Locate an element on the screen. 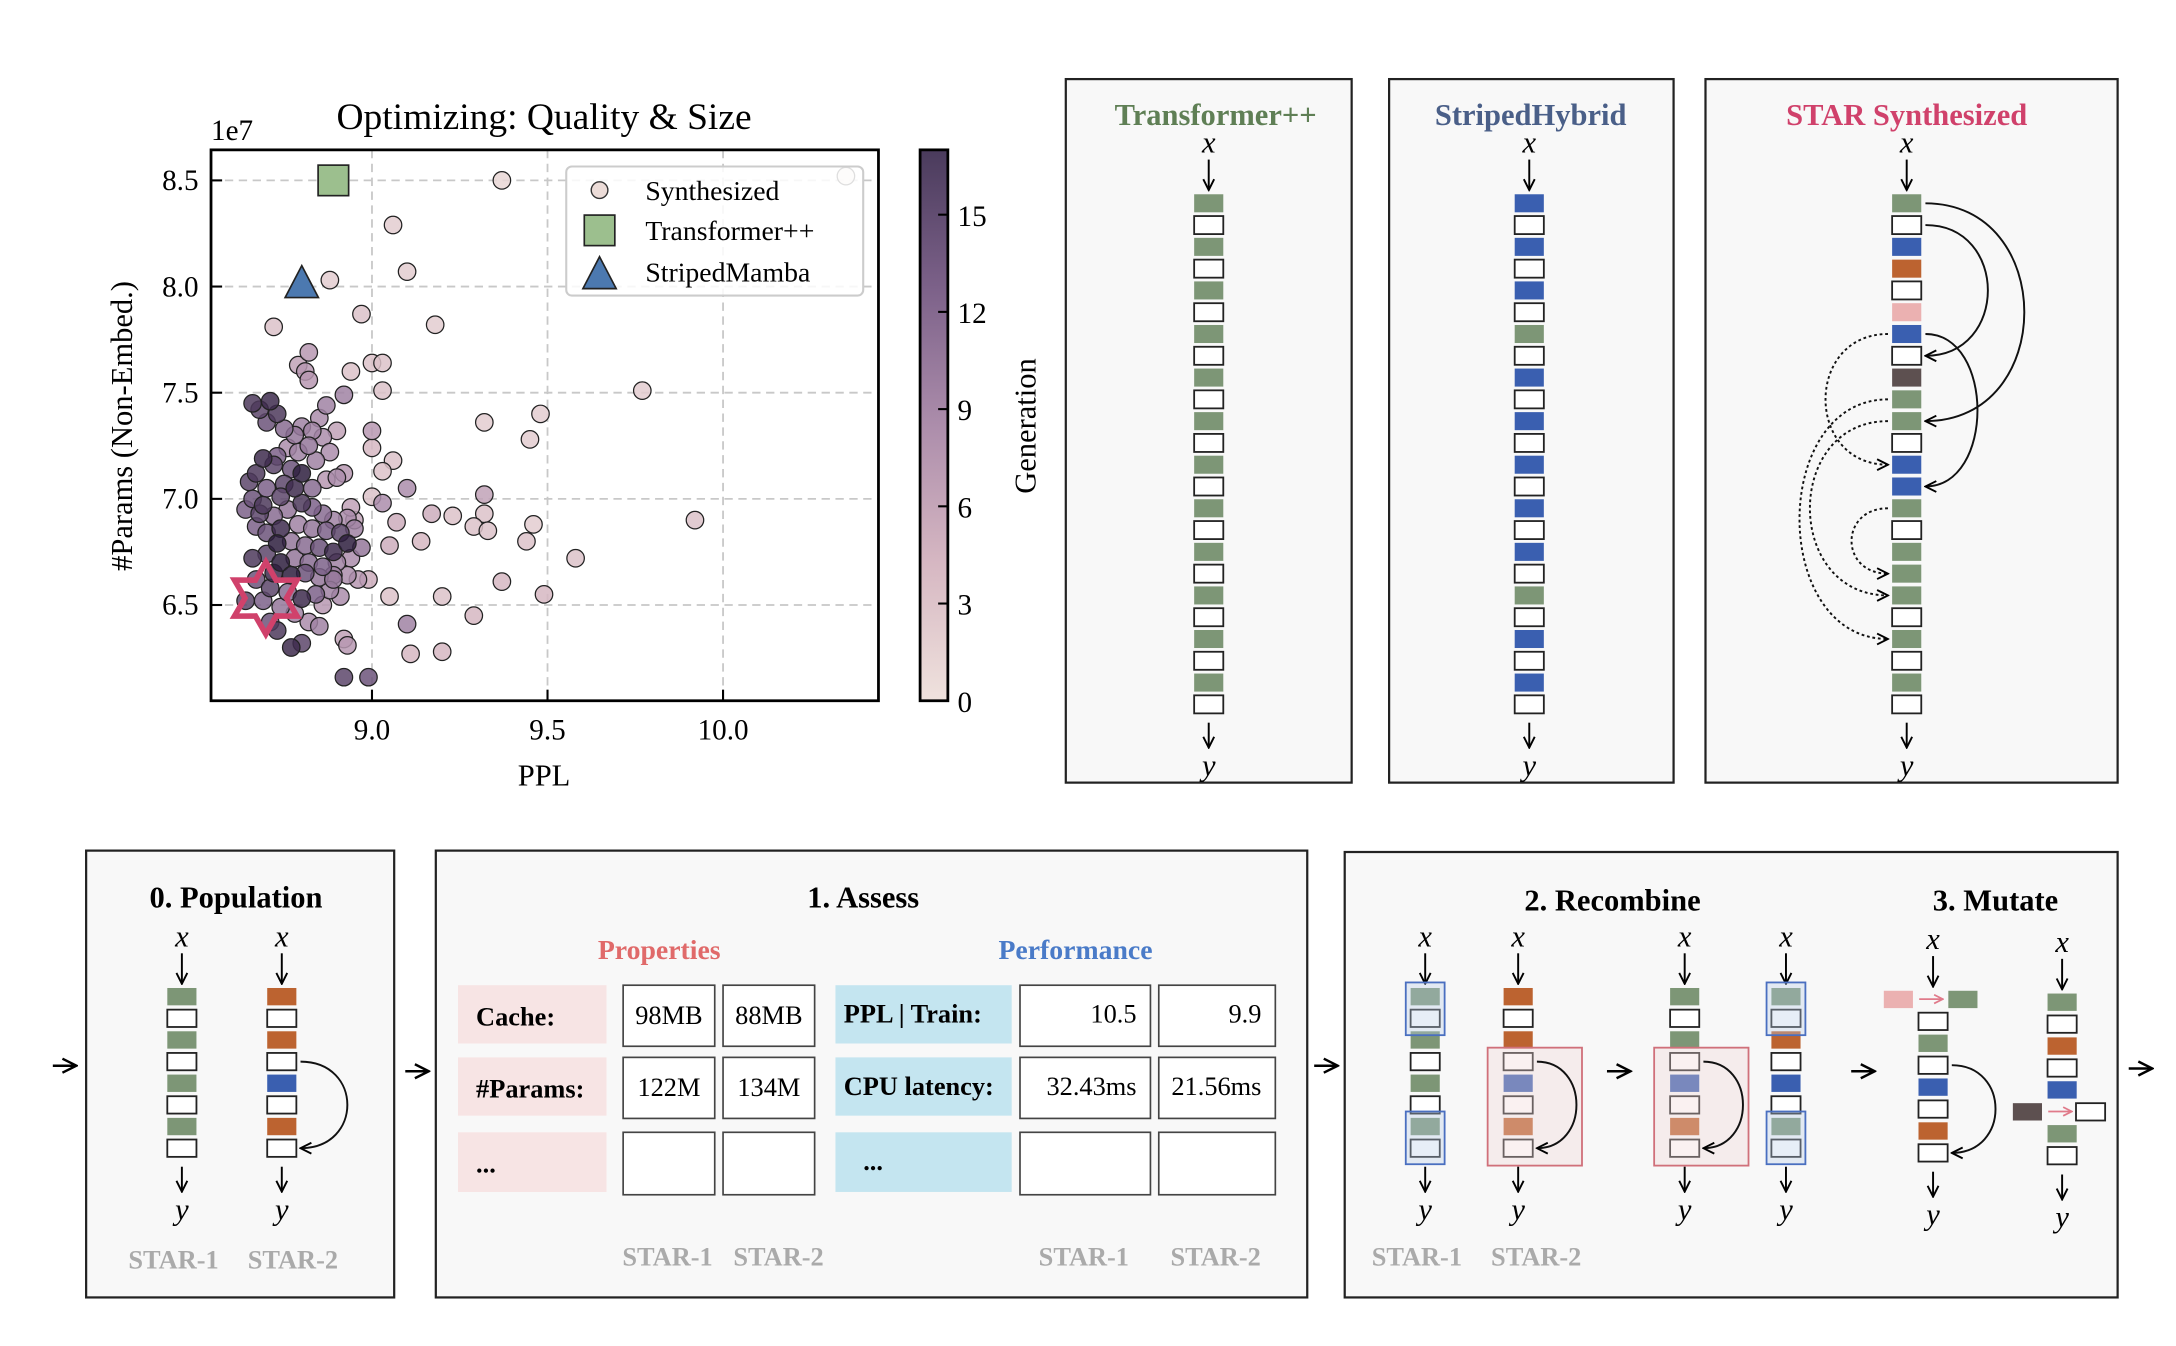 The image size is (2176, 1346). performance-label: CPU latency: is located at coordinates (919, 1086).